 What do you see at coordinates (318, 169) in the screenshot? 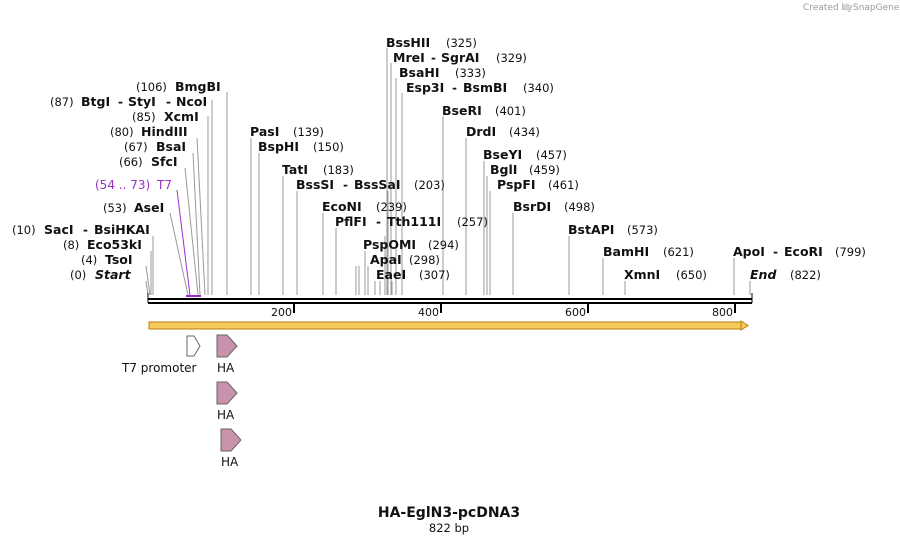
I see `site-tati: TatI (183)` at bounding box center [318, 169].